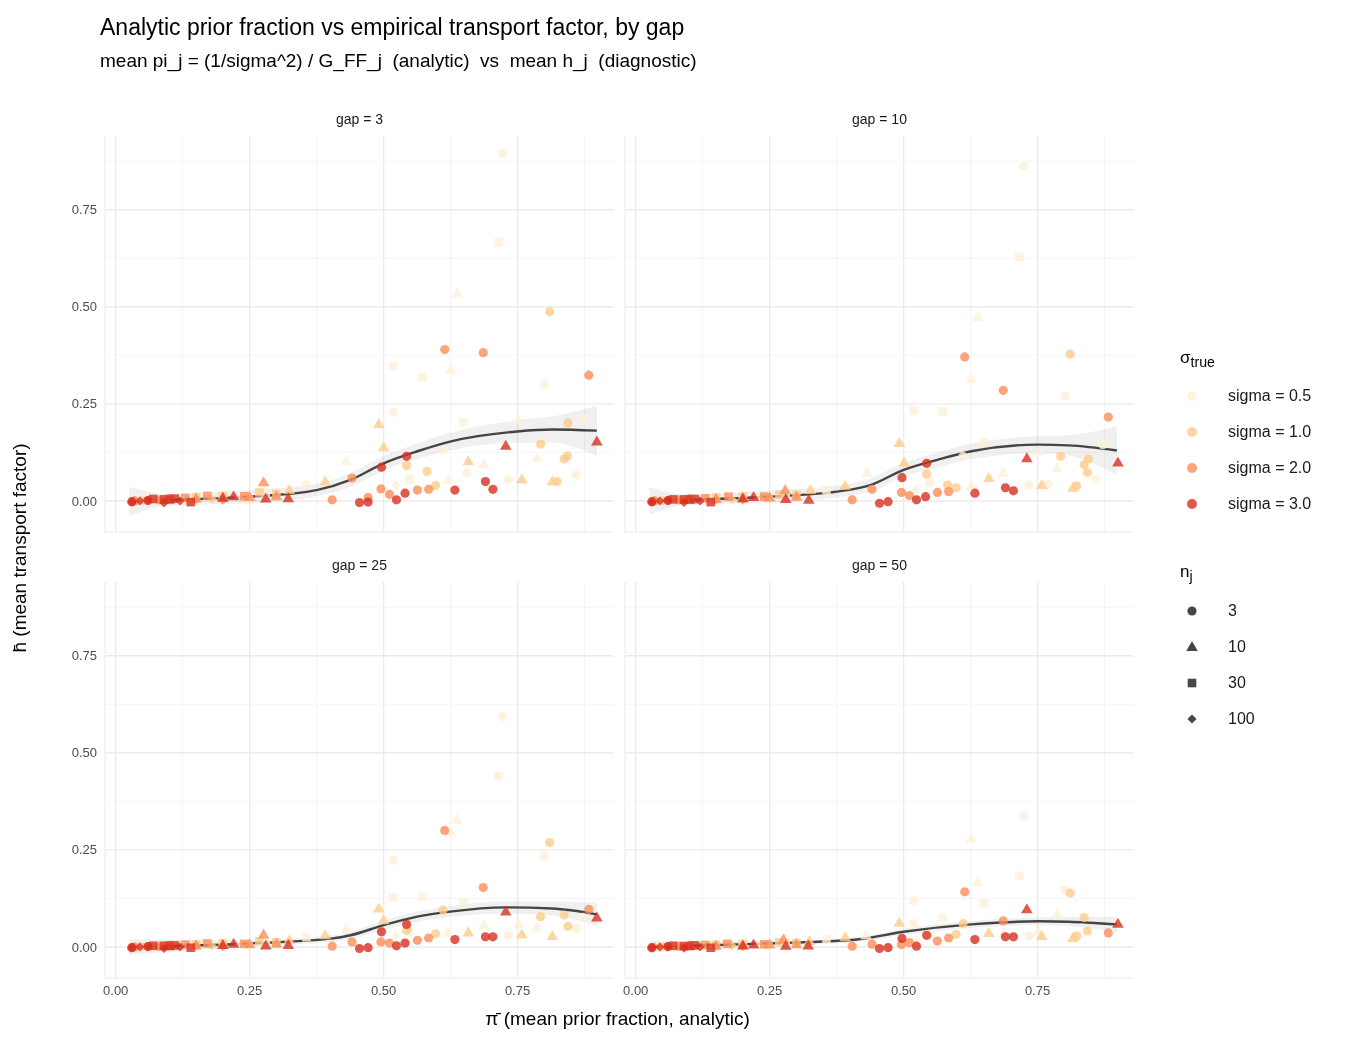 The image size is (1350, 1050). I want to click on text: 30, so click(1237, 682).